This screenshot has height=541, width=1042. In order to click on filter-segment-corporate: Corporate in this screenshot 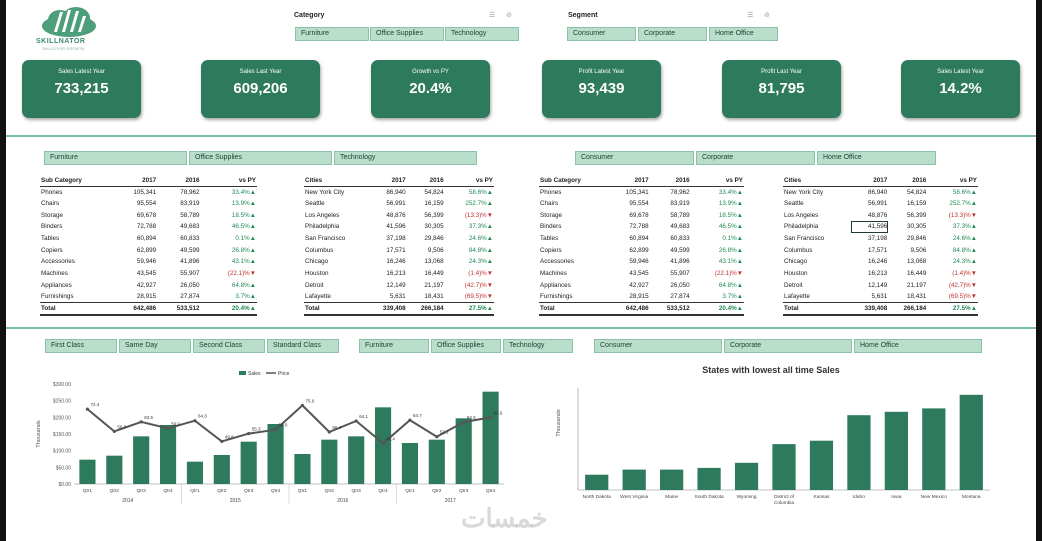, I will do `click(755, 158)`.